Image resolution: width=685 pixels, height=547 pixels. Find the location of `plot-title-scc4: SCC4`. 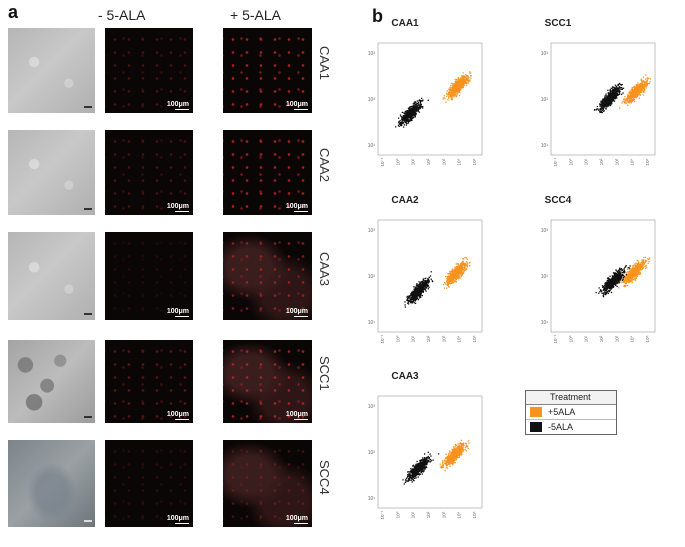

plot-title-scc4: SCC4 is located at coordinates (558, 200).